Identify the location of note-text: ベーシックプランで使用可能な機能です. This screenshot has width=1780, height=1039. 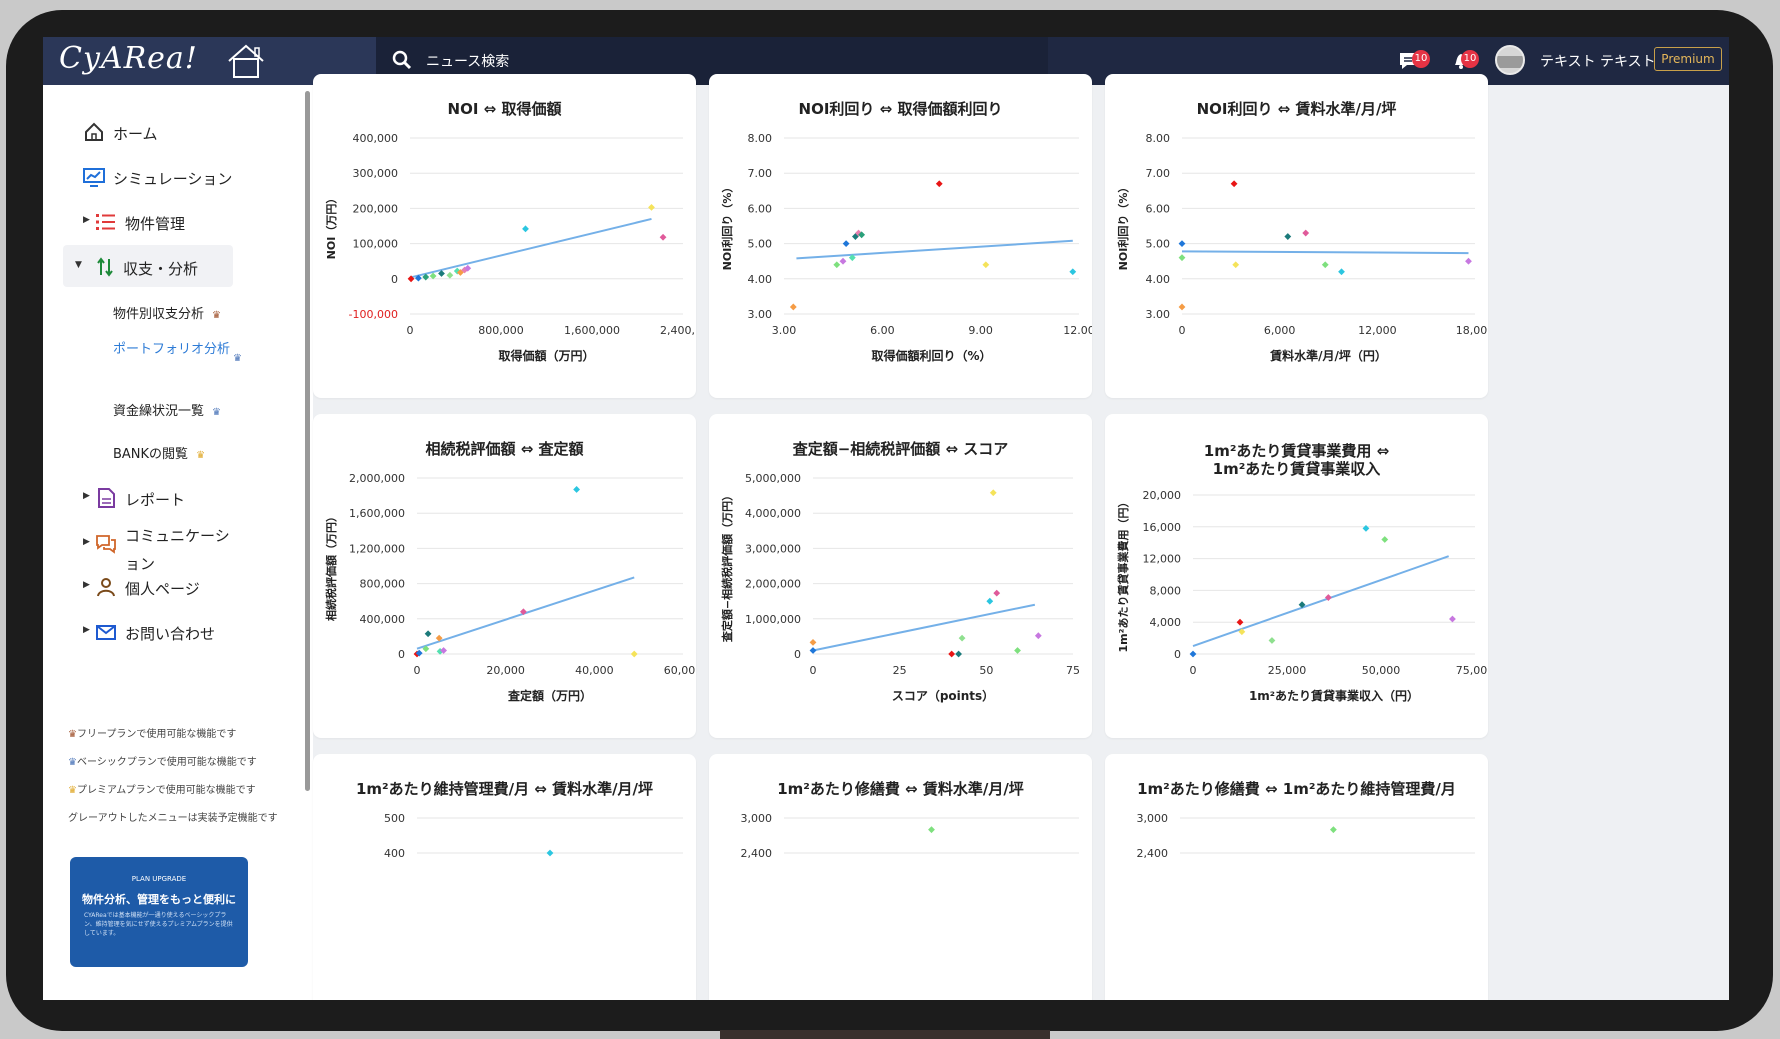
(166, 762).